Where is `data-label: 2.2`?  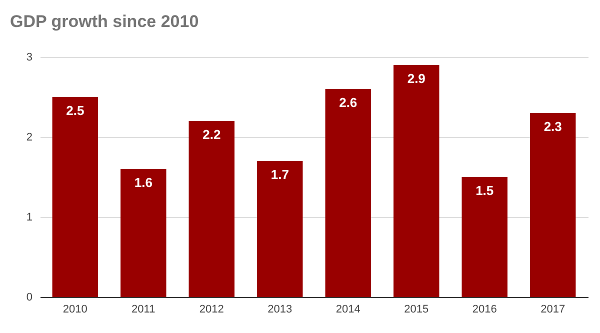 data-label: 2.2 is located at coordinates (211, 134).